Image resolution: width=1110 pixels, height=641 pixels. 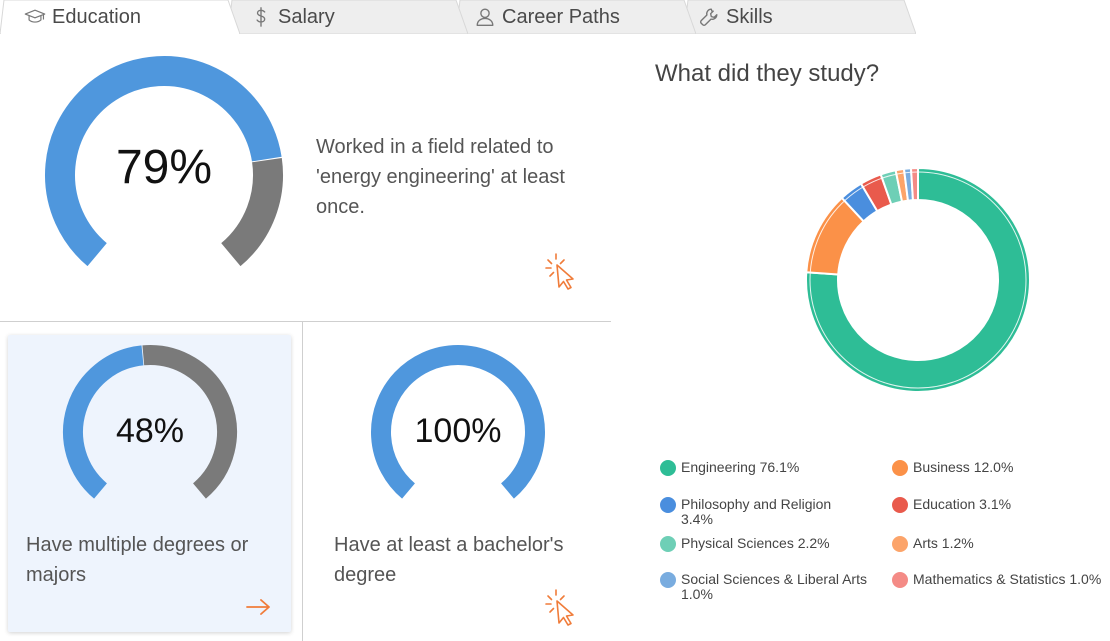 What do you see at coordinates (96, 16) in the screenshot?
I see `tab-label: Education` at bounding box center [96, 16].